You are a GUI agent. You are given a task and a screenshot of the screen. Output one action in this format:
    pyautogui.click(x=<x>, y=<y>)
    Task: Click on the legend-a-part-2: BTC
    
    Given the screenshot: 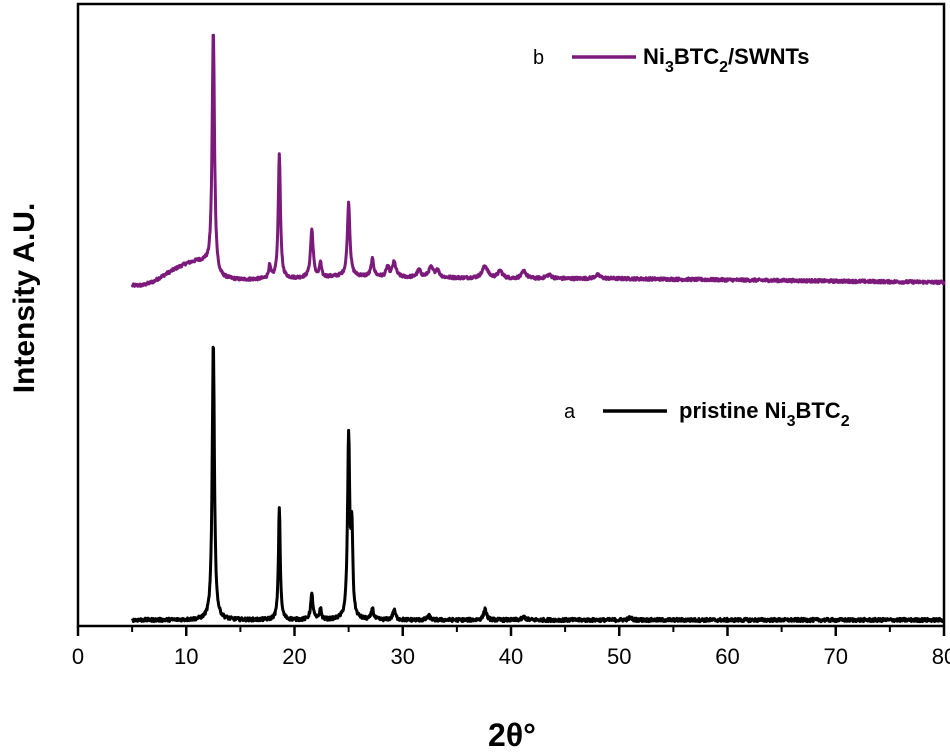 What is the action you would take?
    pyautogui.click(x=817, y=410)
    